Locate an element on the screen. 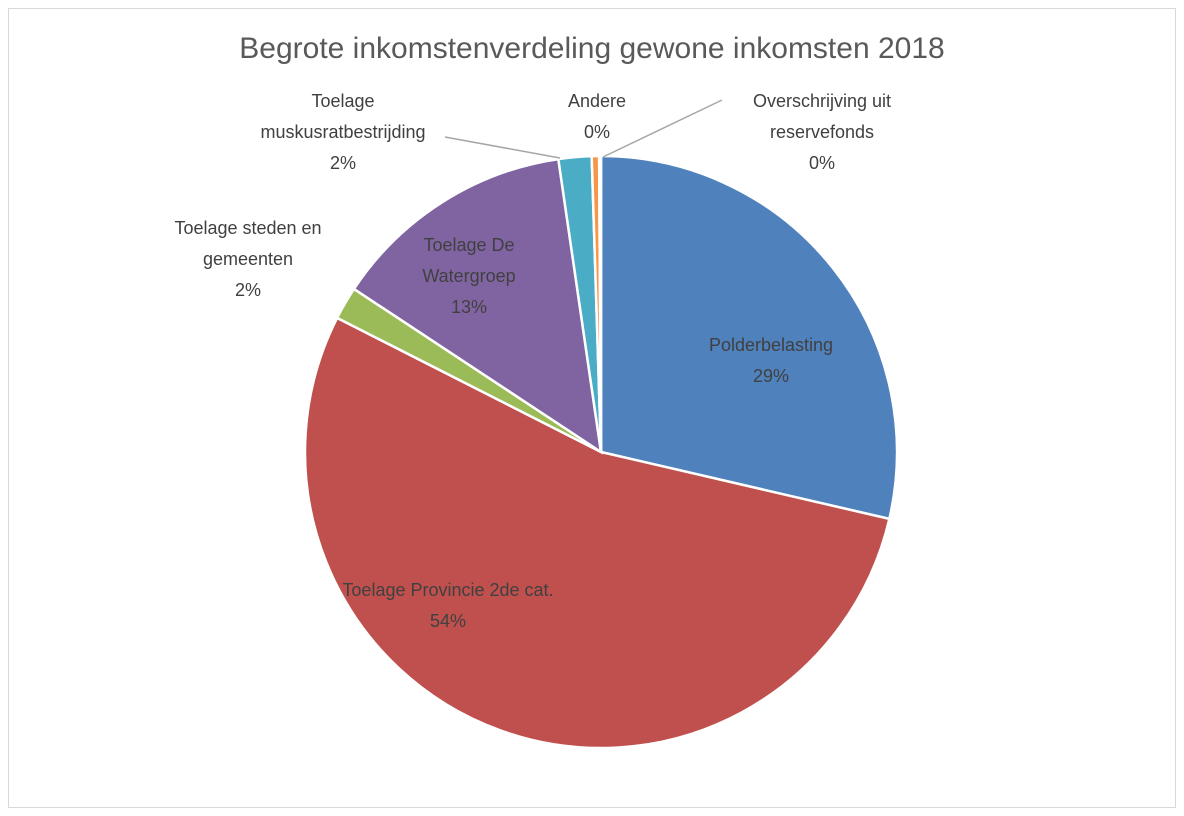 The image size is (1184, 816). data-label: Toelage muskusratbestrijding 2% is located at coordinates (343, 132).